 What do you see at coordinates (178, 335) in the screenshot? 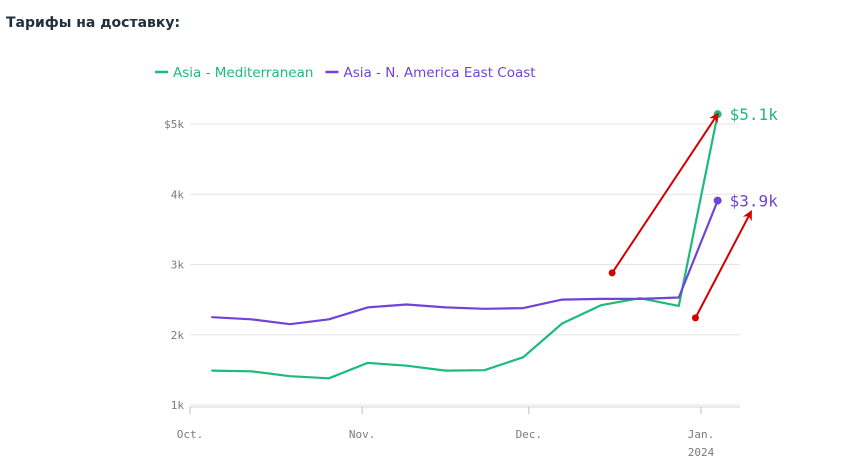
I see `y-tick-label-1: 2k` at bounding box center [178, 335].